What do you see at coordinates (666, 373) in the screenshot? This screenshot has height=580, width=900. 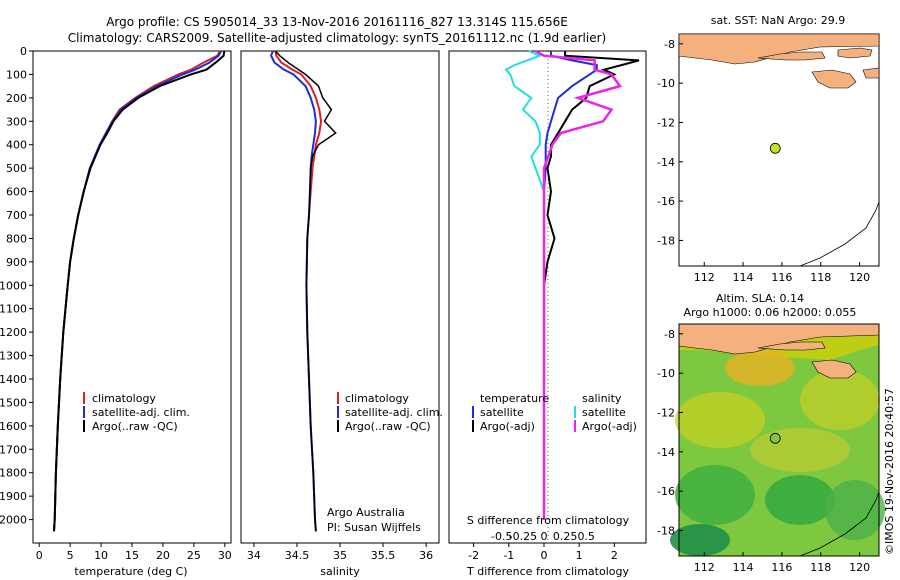 I see `map-y-tick-label: -10` at bounding box center [666, 373].